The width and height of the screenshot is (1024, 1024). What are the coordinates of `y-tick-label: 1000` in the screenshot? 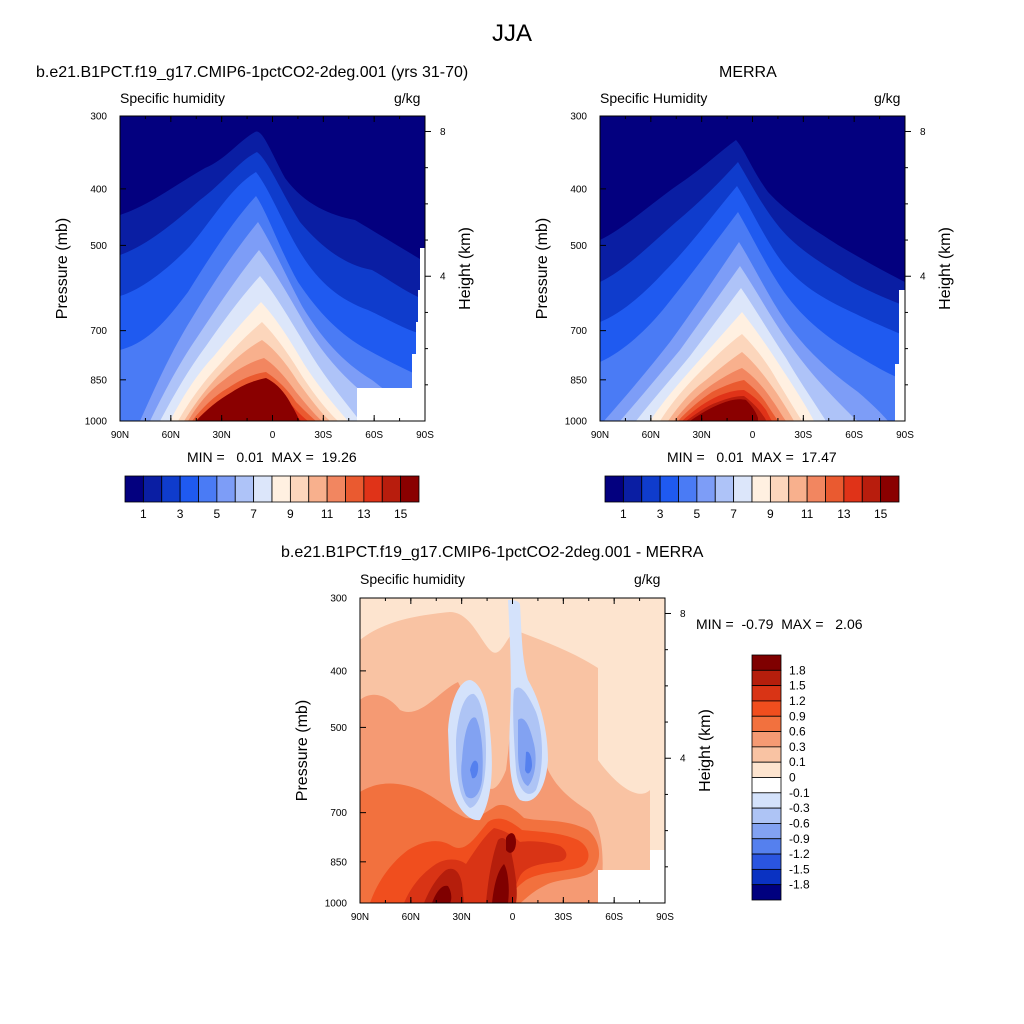 It's located at (336, 904).